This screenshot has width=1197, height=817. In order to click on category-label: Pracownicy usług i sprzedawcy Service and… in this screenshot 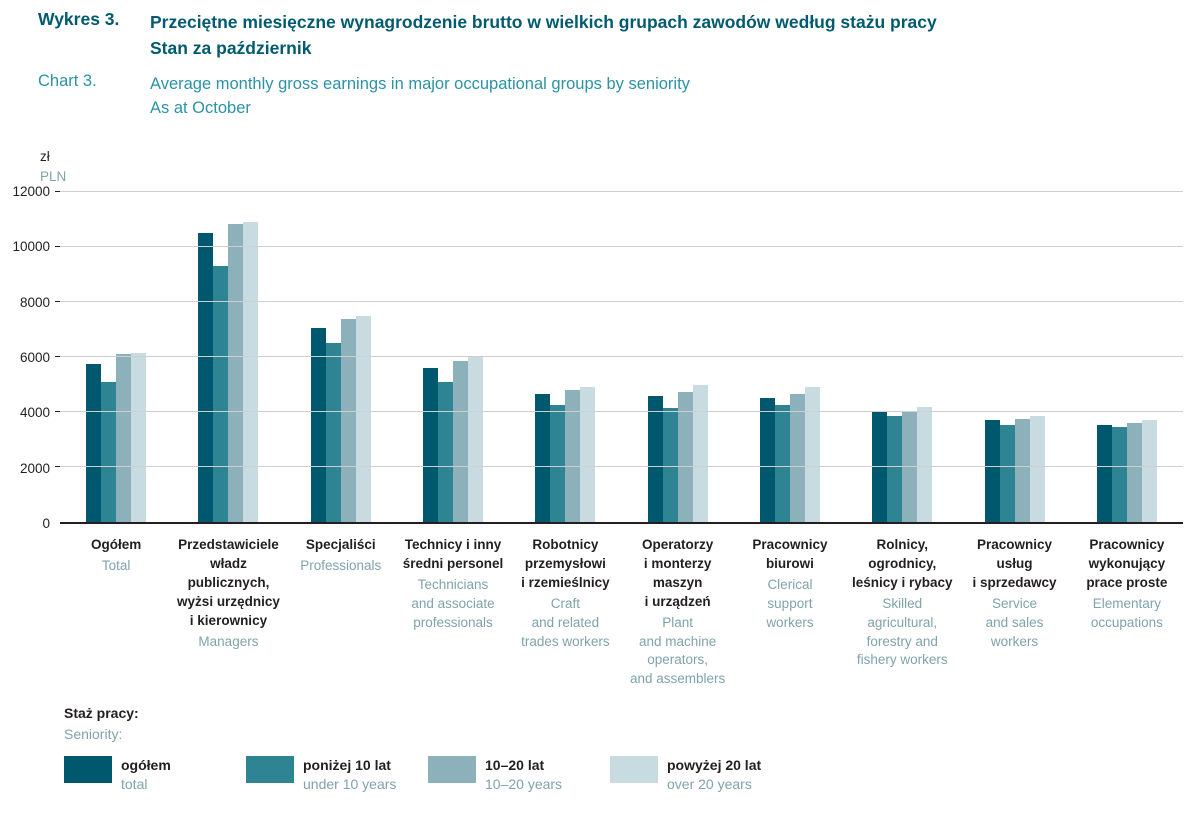, I will do `click(1014, 612)`.